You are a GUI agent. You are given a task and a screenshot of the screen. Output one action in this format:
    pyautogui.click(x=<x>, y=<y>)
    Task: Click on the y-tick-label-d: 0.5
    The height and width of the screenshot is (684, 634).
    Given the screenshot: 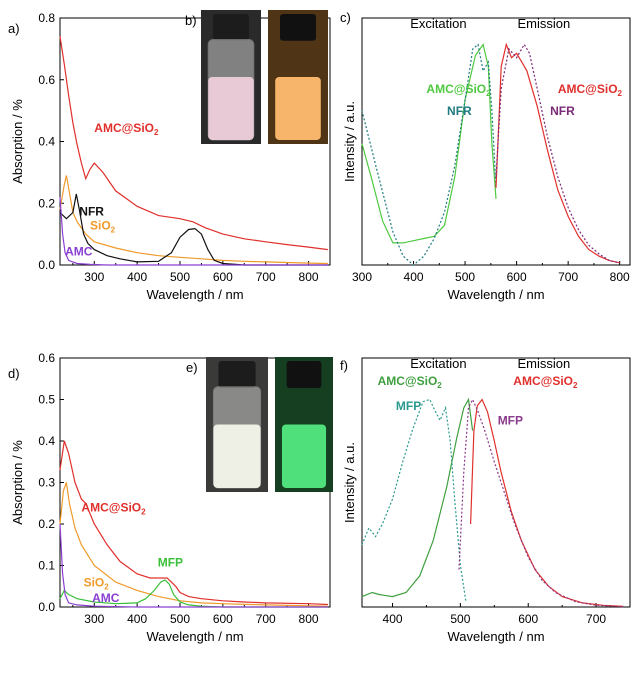 What is the action you would take?
    pyautogui.click(x=46, y=400)
    